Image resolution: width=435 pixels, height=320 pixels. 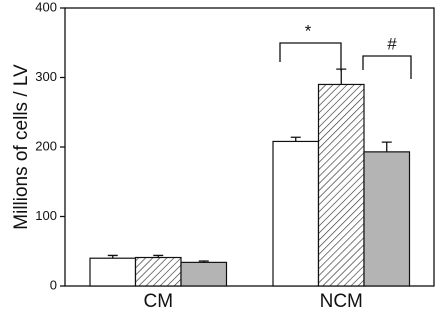 I want to click on y-tick-label: 0, so click(x=53, y=284).